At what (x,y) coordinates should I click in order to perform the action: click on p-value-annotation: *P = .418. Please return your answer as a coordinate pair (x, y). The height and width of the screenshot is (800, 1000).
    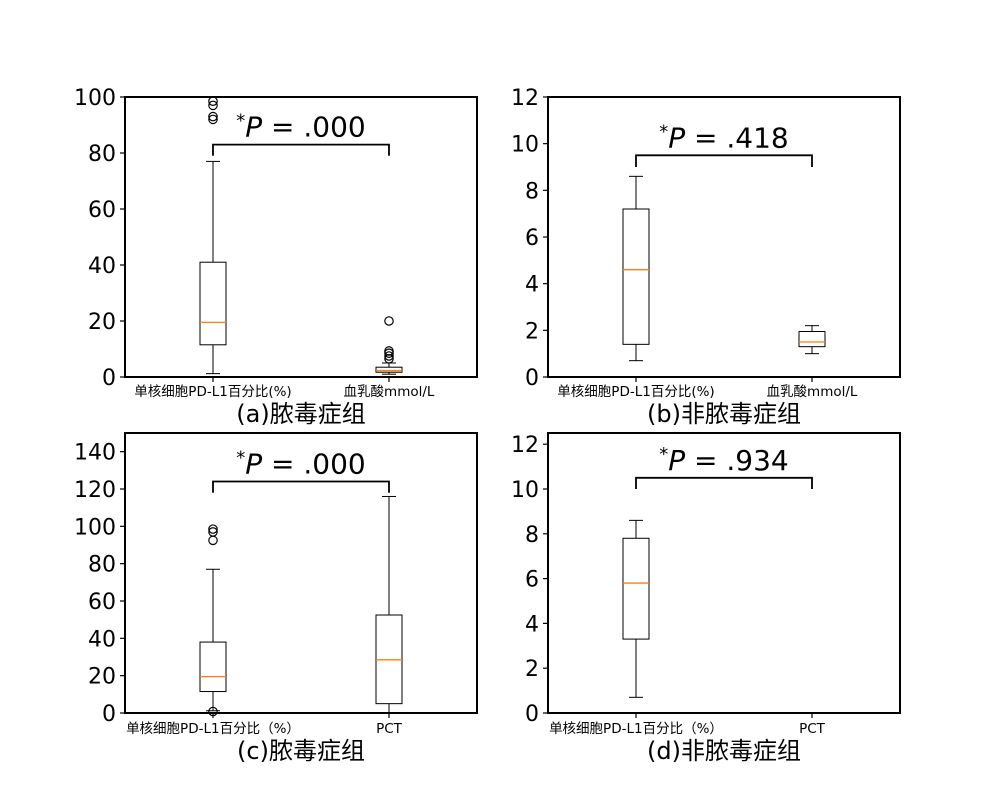
    Looking at the image, I should click on (724, 137).